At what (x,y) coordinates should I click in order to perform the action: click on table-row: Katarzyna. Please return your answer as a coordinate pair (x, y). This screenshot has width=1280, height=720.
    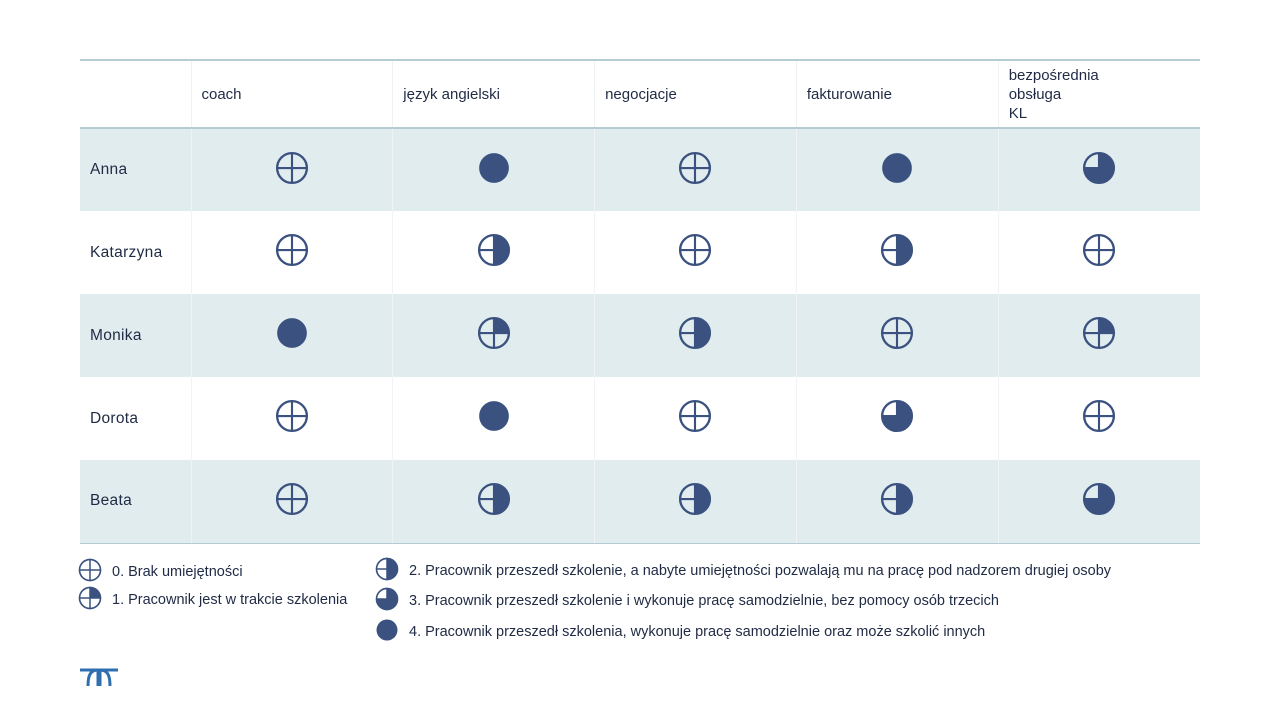
    Looking at the image, I should click on (640, 252).